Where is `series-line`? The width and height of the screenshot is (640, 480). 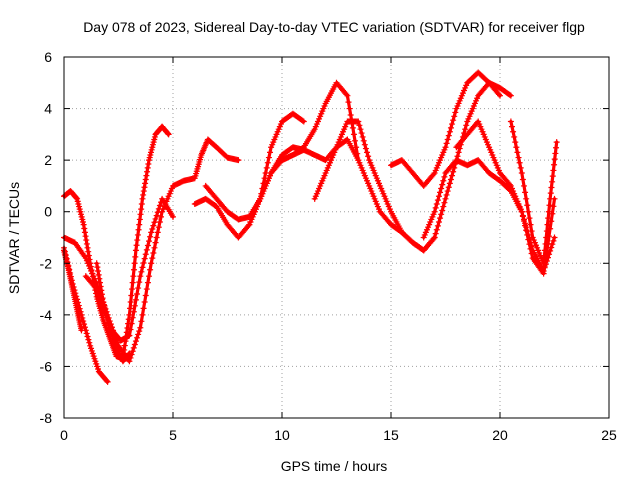 series-line is located at coordinates (303, 154).